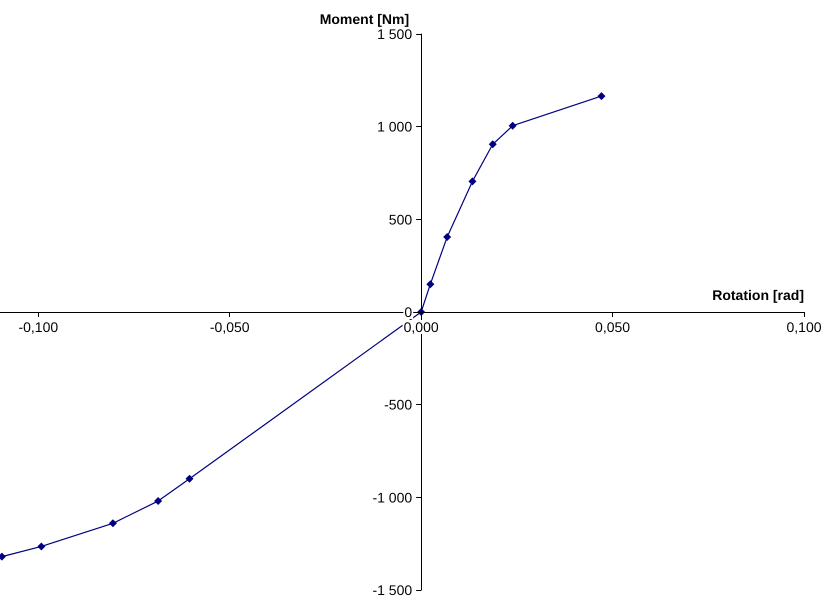  What do you see at coordinates (365, 19) in the screenshot?
I see `y-axis-title: Moment [Nm]` at bounding box center [365, 19].